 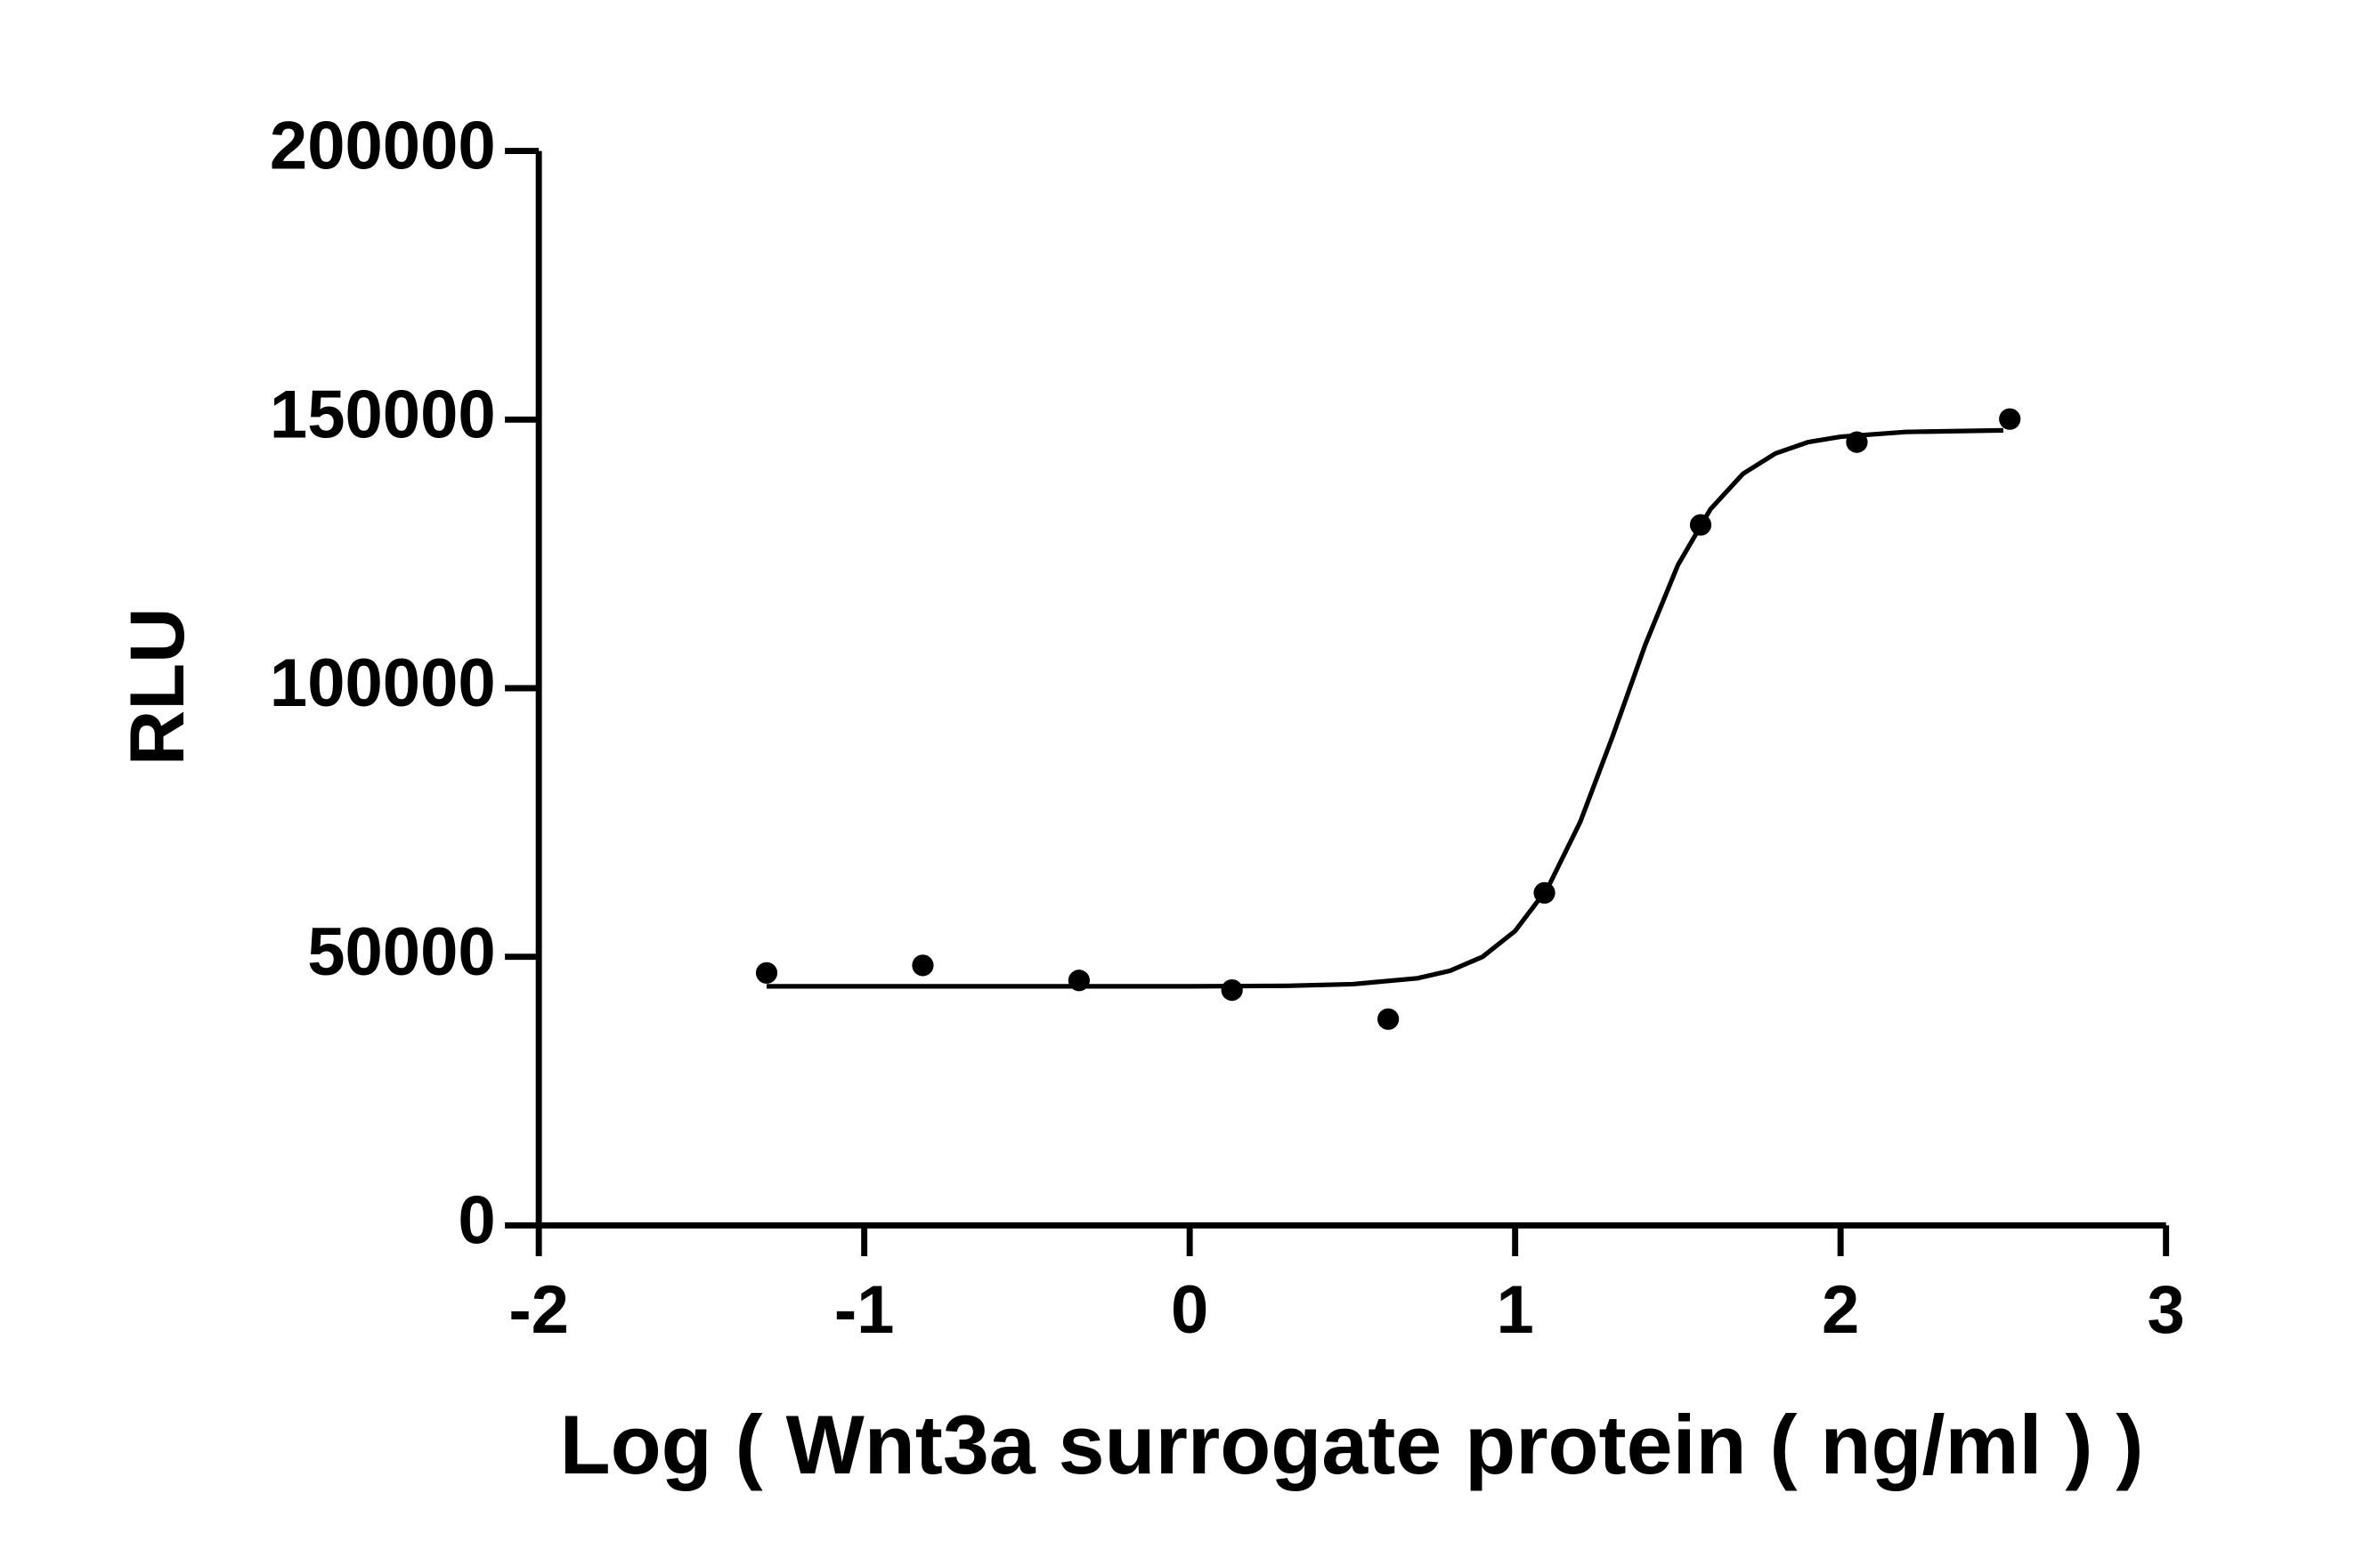 I want to click on y-tick-label: 50000, so click(x=401, y=952).